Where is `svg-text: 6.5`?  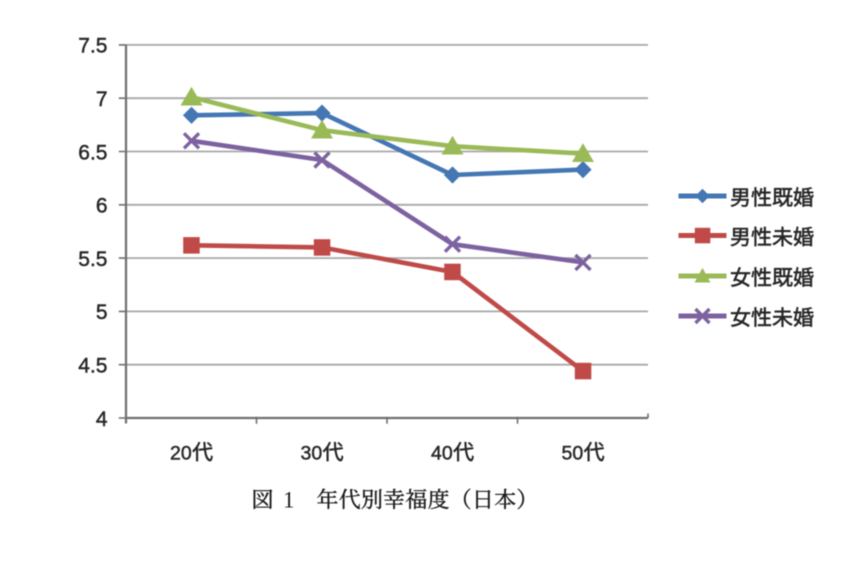
svg-text: 6.5 is located at coordinates (92, 152).